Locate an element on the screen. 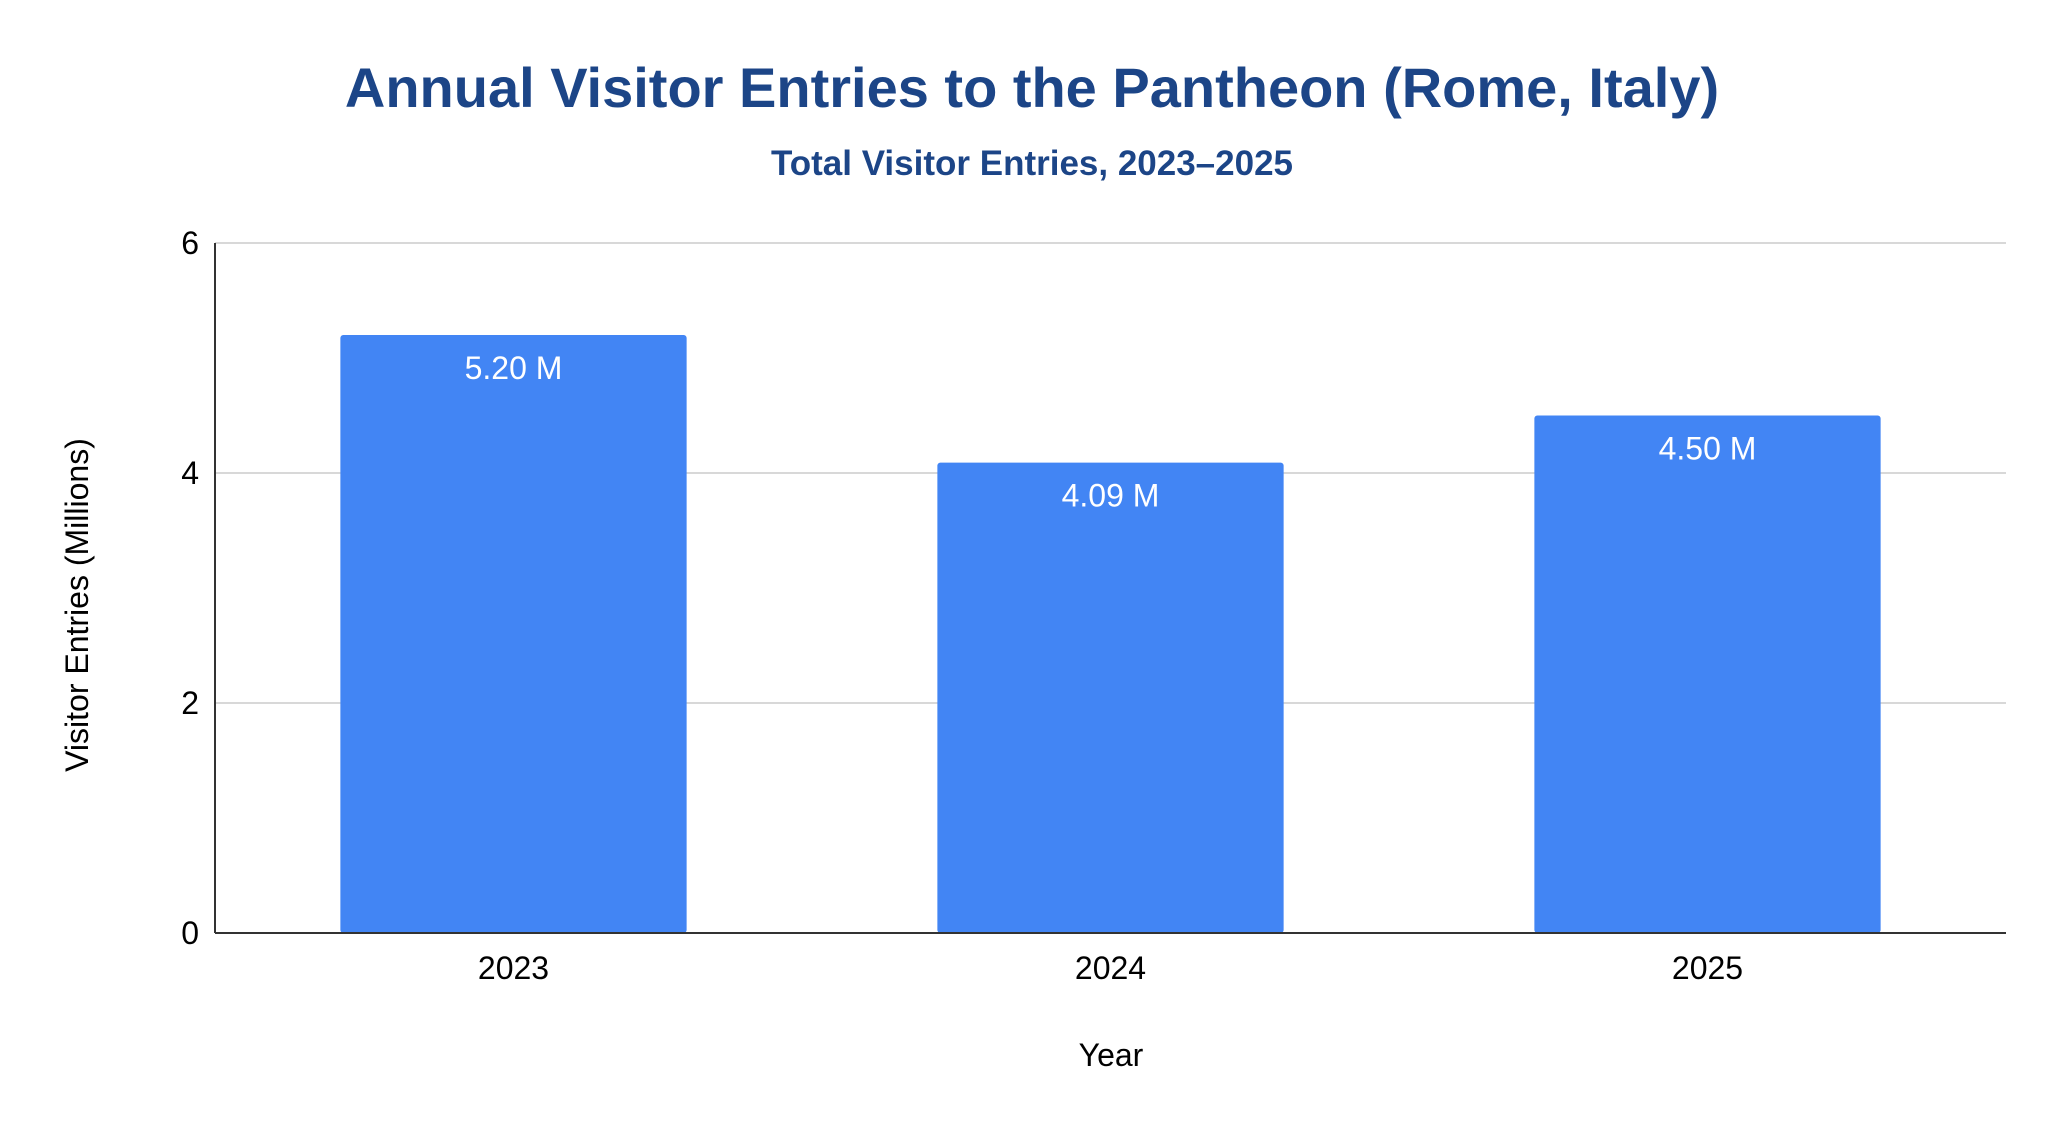 Image resolution: width=2048 pixels, height=1124 pixels. data-labels: 5.20 M 4.09 M 4.50 M is located at coordinates (1111, 432).